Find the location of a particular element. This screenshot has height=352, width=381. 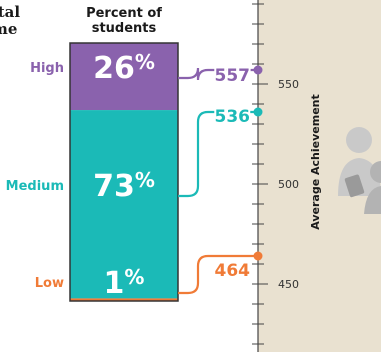

connector-low is located at coordinates (218, 274).